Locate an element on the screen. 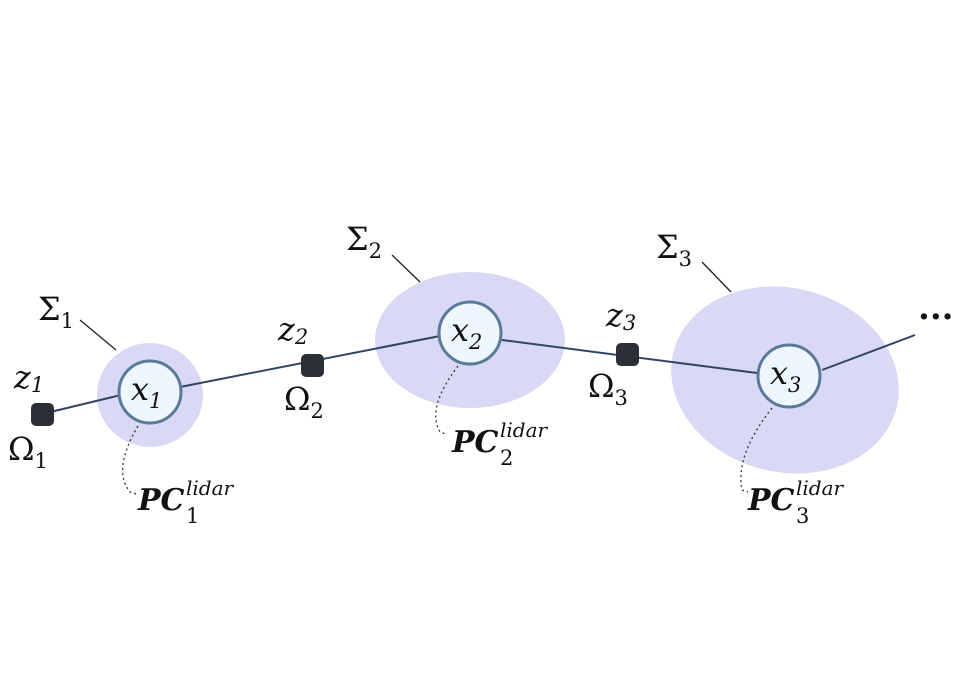 This screenshot has width=974, height=698. omega-2-label: Ω2 is located at coordinates (304, 401).